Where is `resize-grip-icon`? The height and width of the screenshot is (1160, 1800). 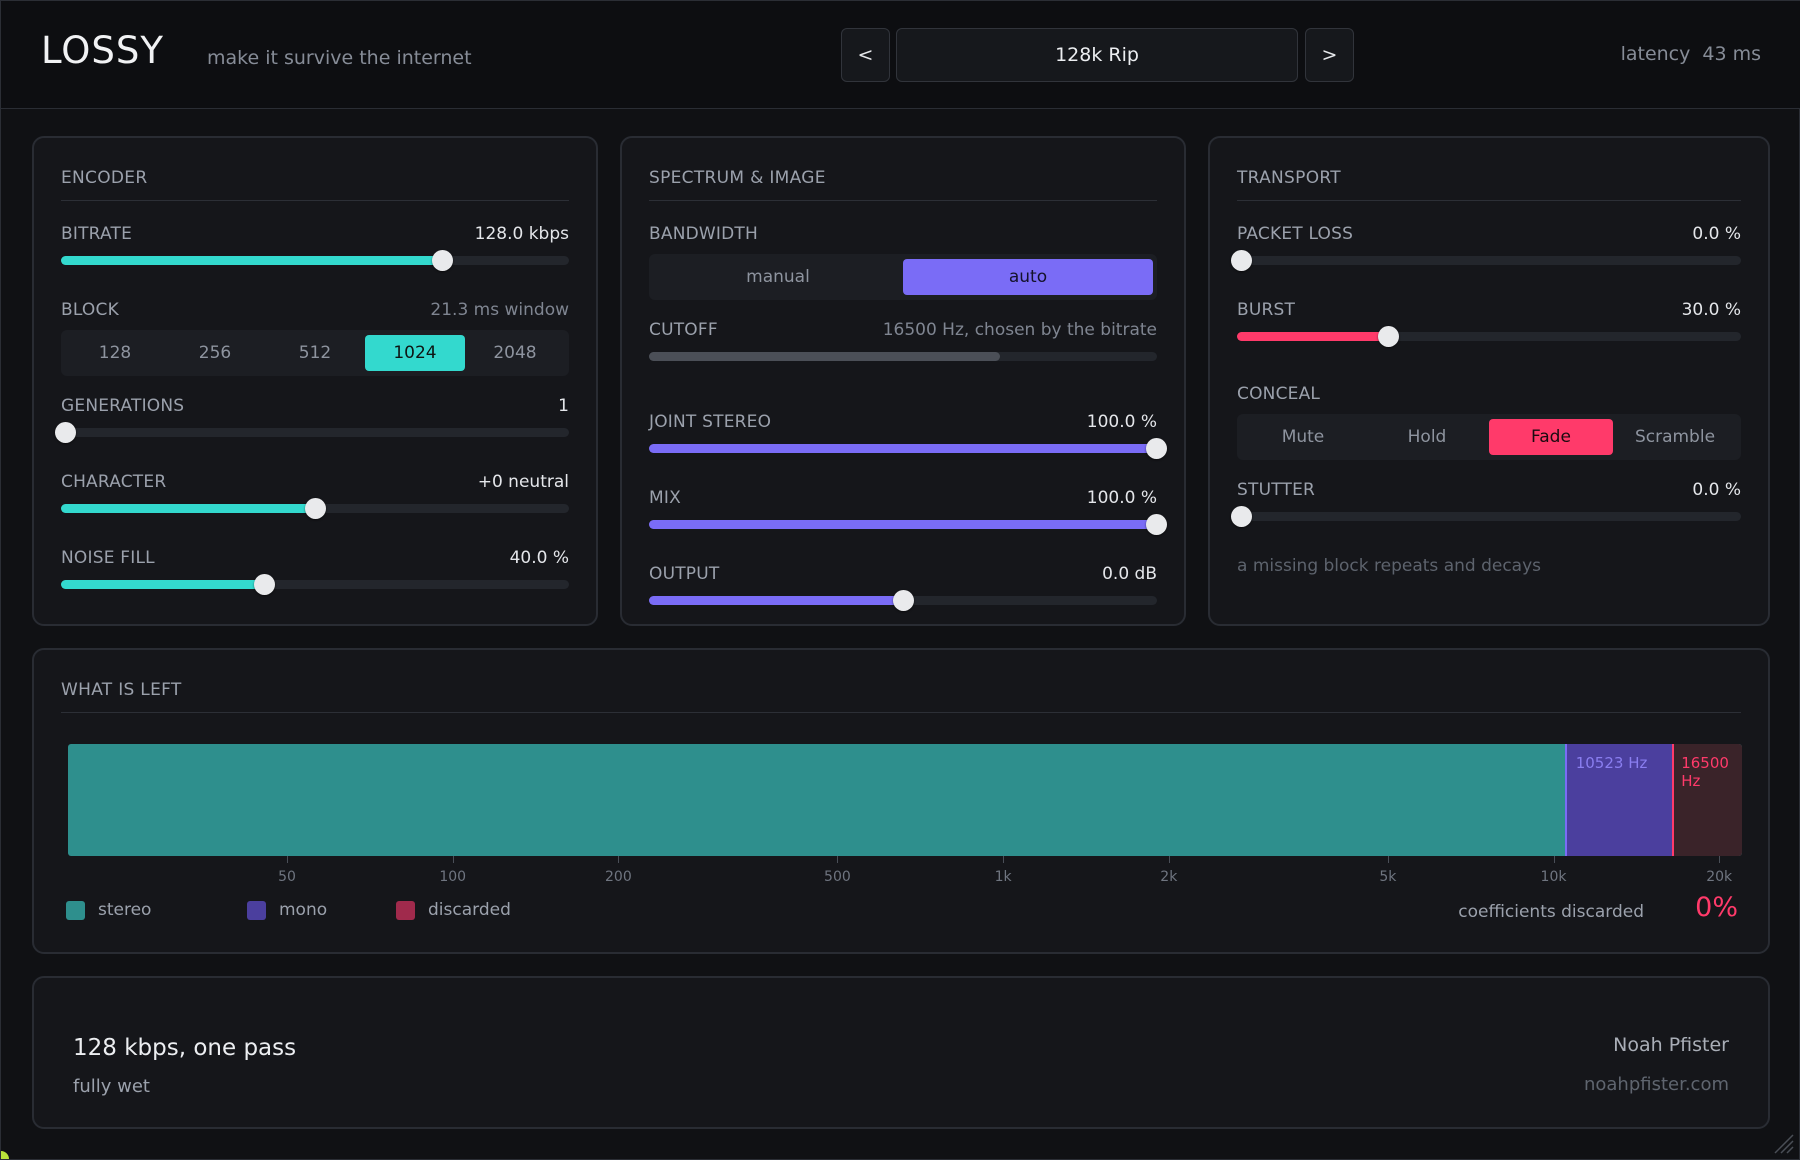
resize-grip-icon is located at coordinates (1783, 1143).